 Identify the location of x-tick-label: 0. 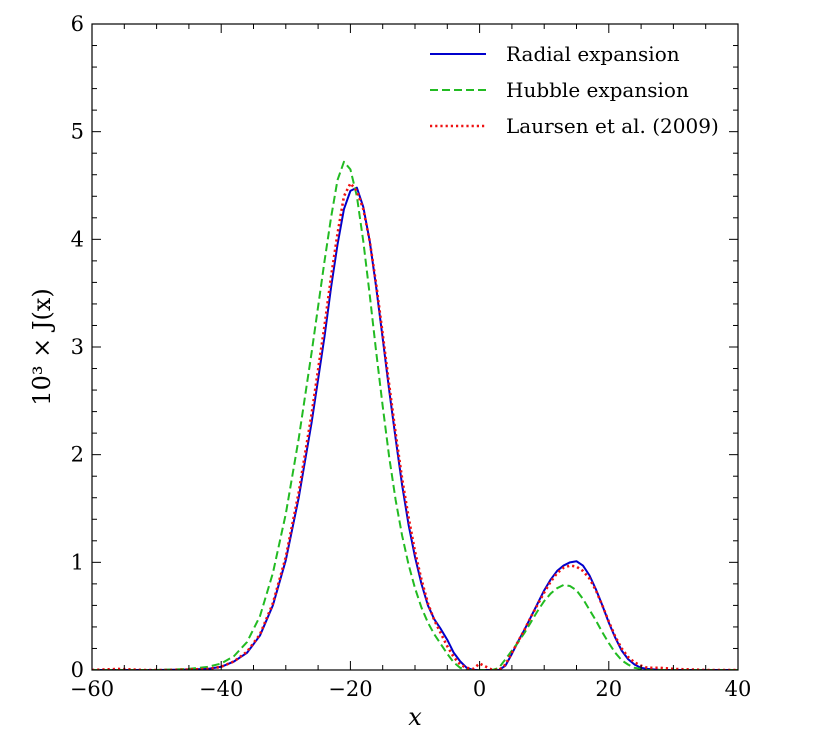
(479, 689).